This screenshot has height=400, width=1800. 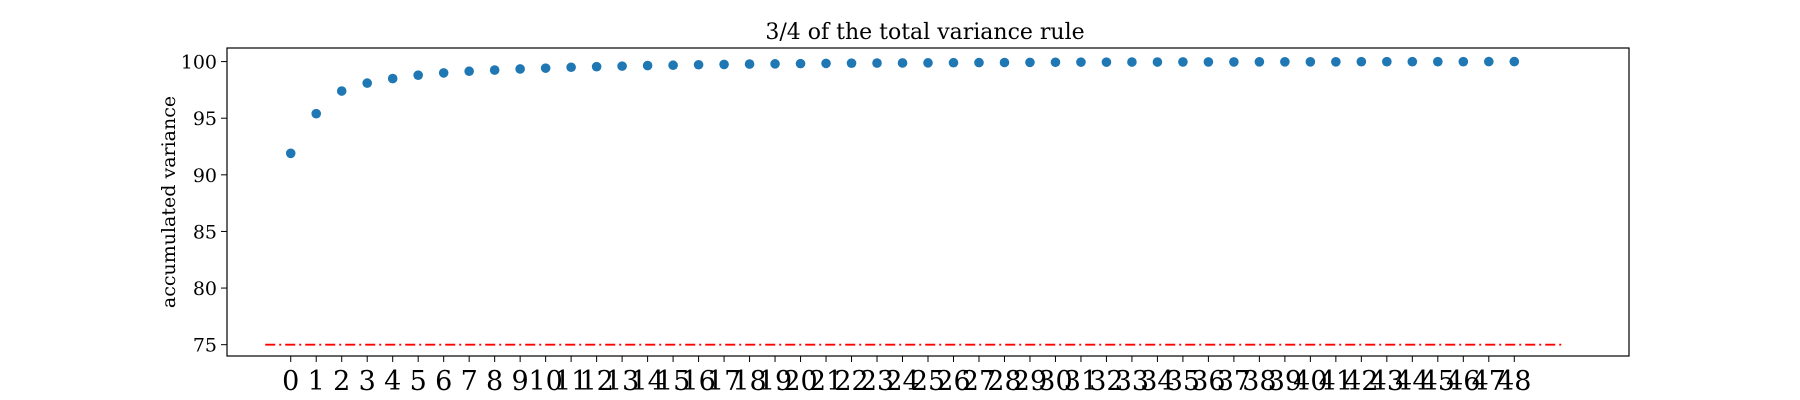 What do you see at coordinates (392, 381) in the screenshot?
I see `x-tick-label: 4` at bounding box center [392, 381].